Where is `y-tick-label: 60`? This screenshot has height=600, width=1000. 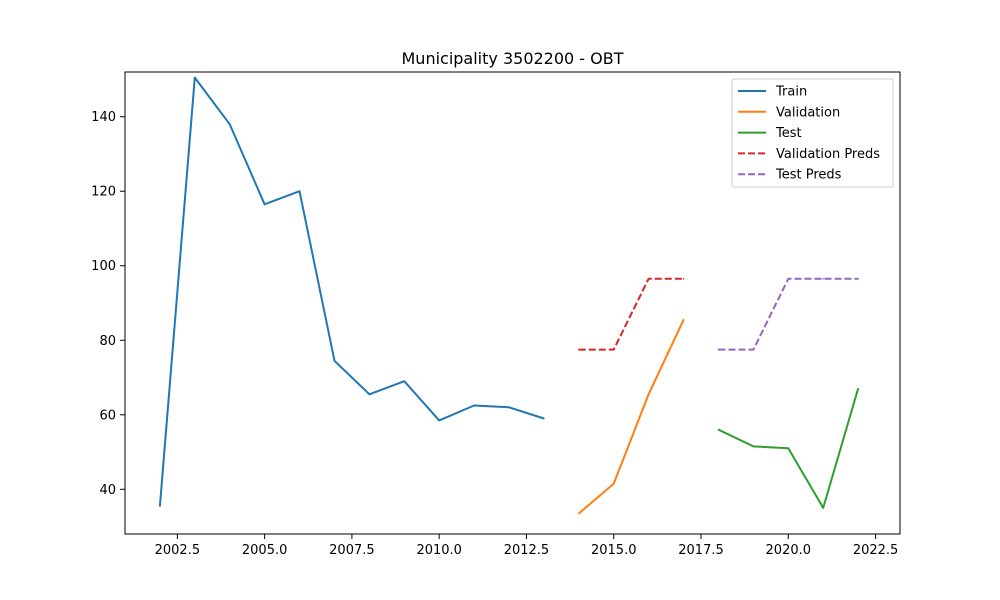 y-tick-label: 60 is located at coordinates (107, 415).